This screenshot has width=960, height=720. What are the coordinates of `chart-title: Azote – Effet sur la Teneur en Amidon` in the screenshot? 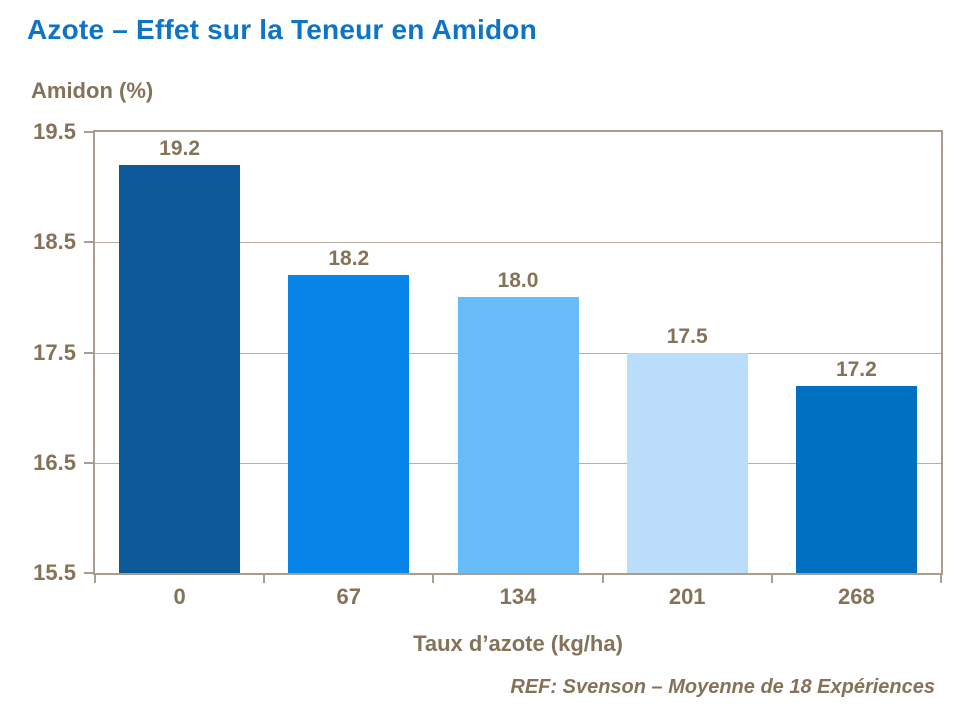 It's located at (282, 29).